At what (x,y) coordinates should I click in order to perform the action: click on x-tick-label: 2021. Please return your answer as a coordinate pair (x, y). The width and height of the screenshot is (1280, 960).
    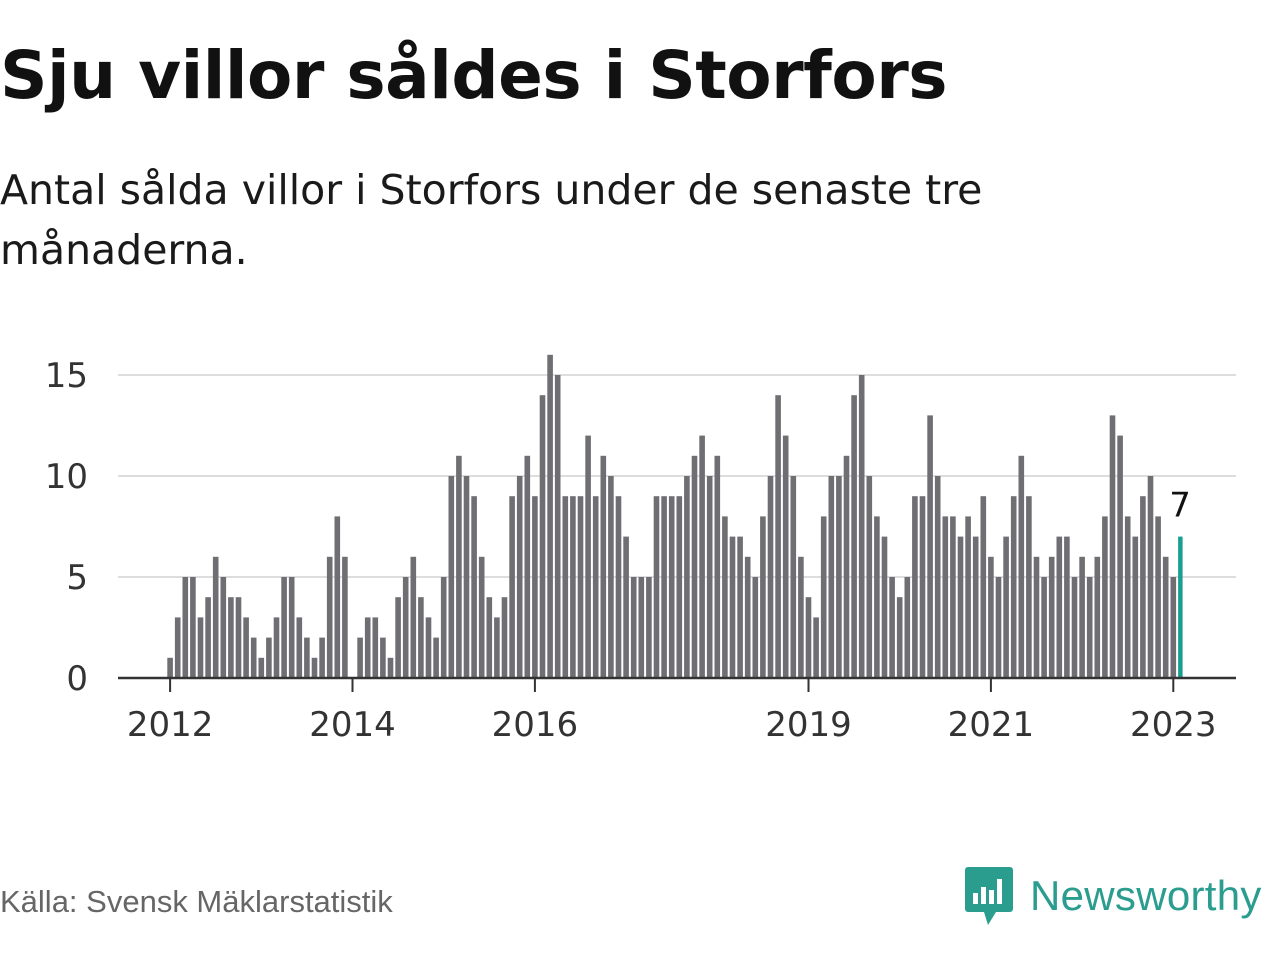
    Looking at the image, I should click on (991, 725).